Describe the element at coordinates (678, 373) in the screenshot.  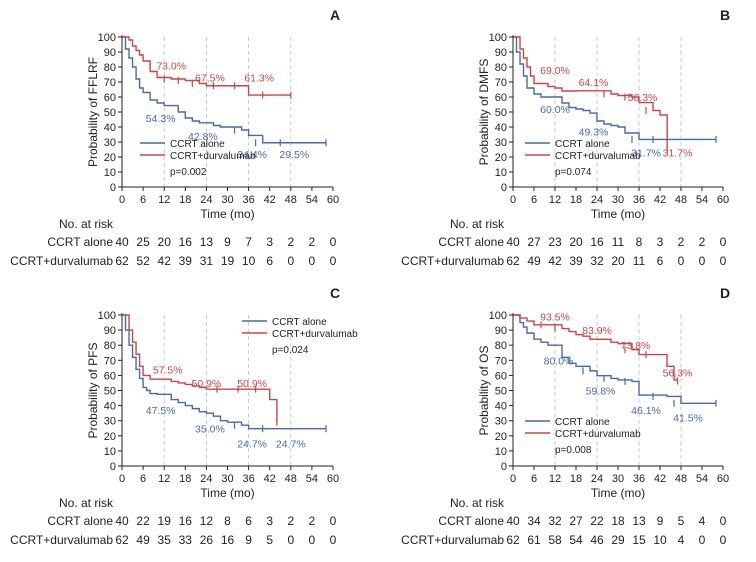
I see `annotation-label: 56.3%` at that location.